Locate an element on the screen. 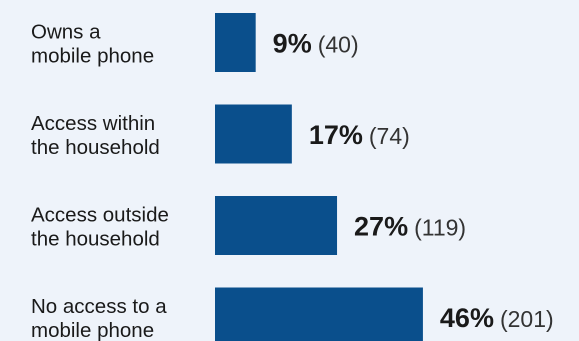 The image size is (579, 341). count-label: (119) is located at coordinates (440, 228).